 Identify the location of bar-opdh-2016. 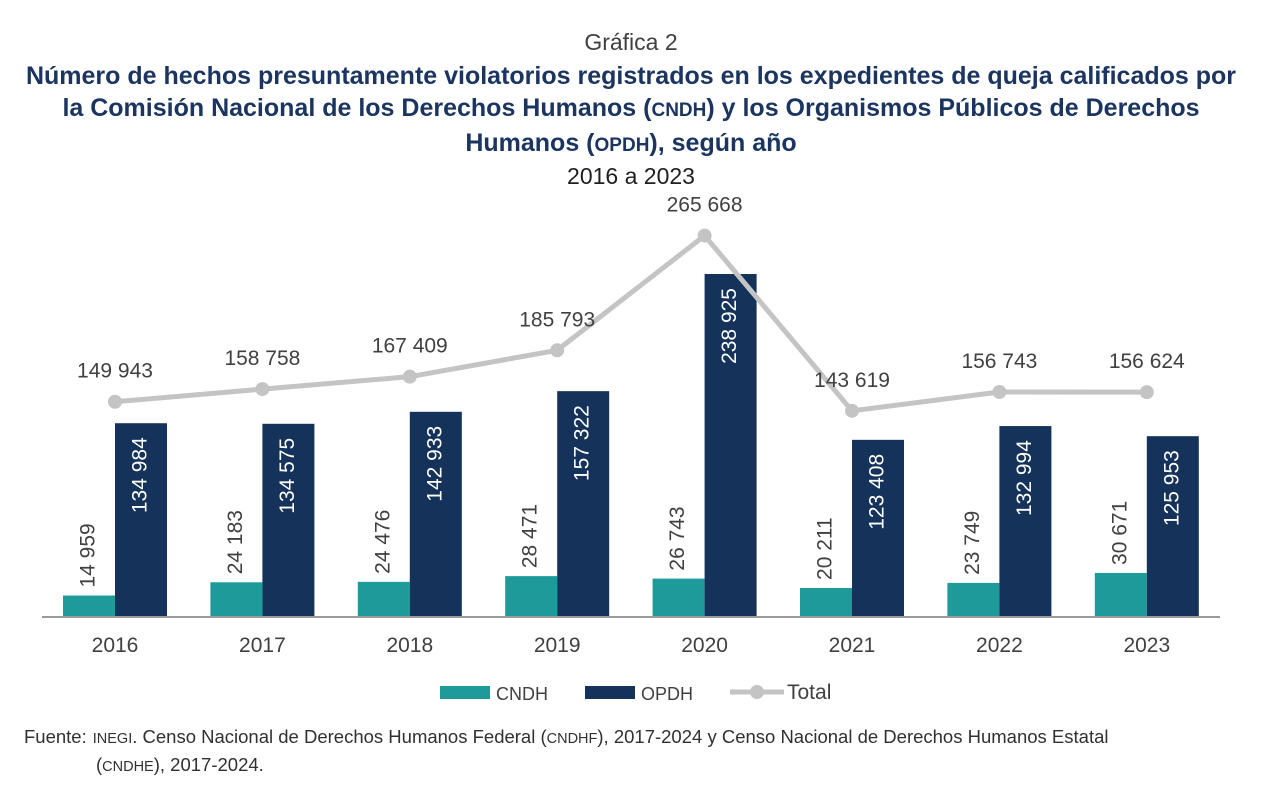
(141, 520).